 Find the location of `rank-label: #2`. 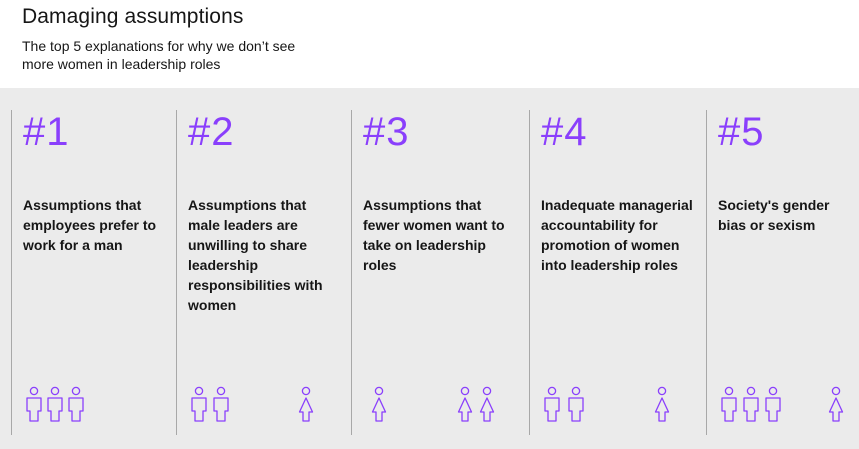

rank-label: #2 is located at coordinates (211, 132).